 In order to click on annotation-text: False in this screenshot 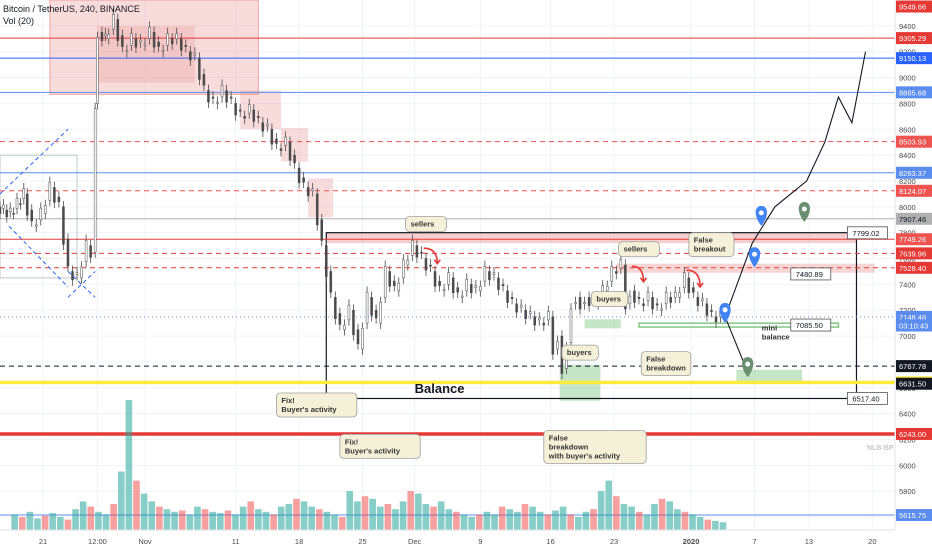, I will do `click(558, 437)`.